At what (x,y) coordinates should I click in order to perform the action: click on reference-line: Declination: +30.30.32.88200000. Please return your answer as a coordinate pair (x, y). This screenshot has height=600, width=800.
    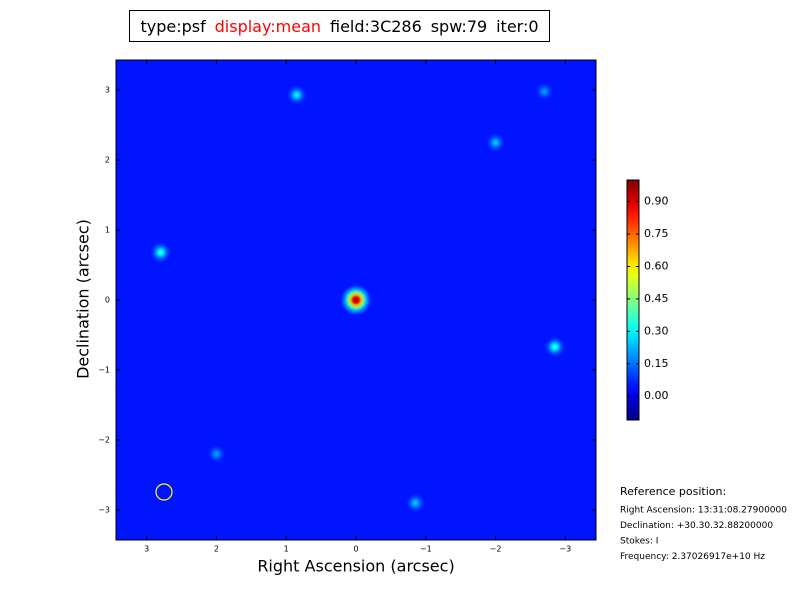
    Looking at the image, I should click on (696, 526).